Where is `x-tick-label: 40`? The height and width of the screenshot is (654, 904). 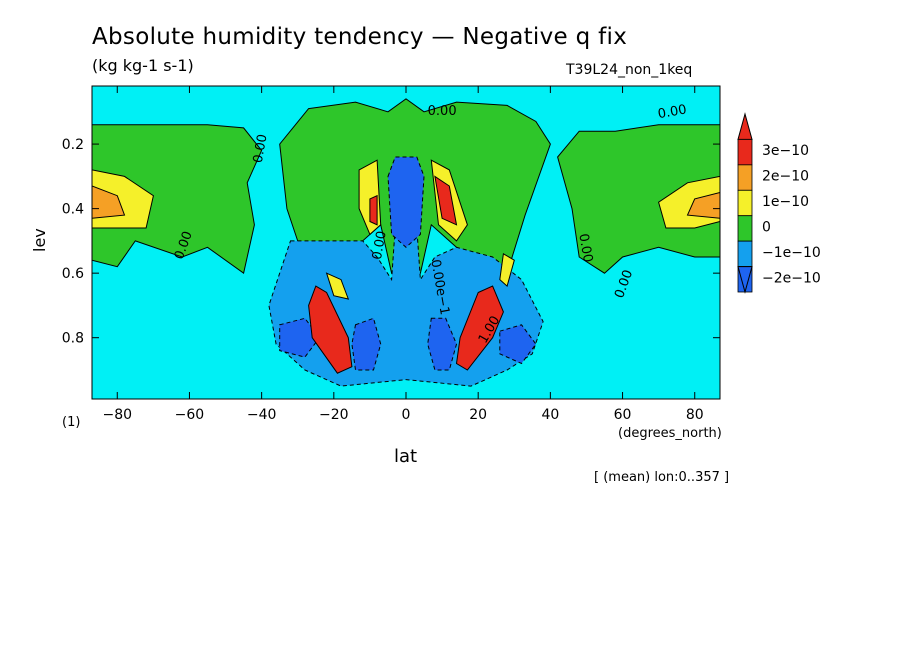
x-tick-label: 40 is located at coordinates (550, 415).